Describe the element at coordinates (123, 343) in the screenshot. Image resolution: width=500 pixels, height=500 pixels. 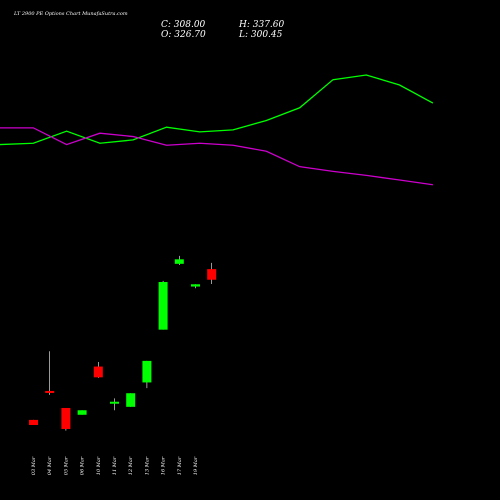
I see `candles` at that location.